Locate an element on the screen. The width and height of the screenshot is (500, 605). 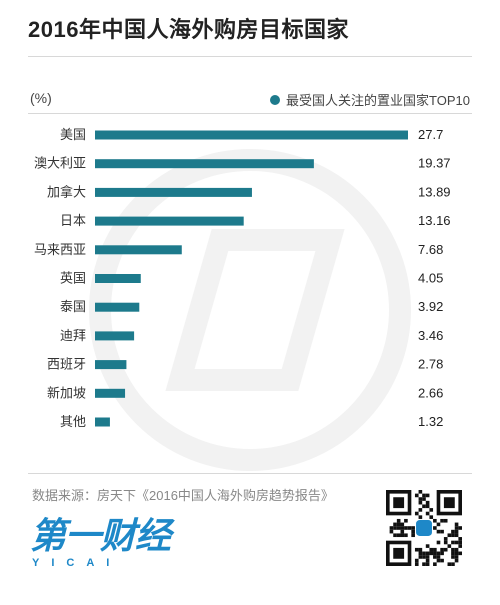
legend-label: 最受国人关注的置业国家TOP10 is located at coordinates (378, 100).